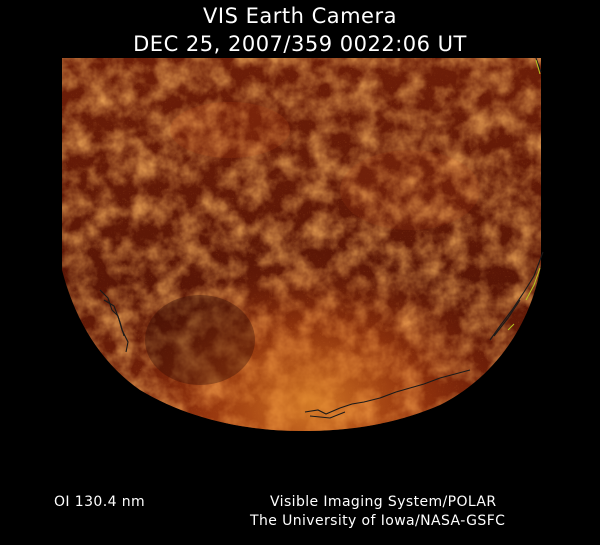 This screenshot has width=600, height=545. I want to click on observation-timestamp: DEC 25, 2007/359 0022:06 UT, so click(300, 44).